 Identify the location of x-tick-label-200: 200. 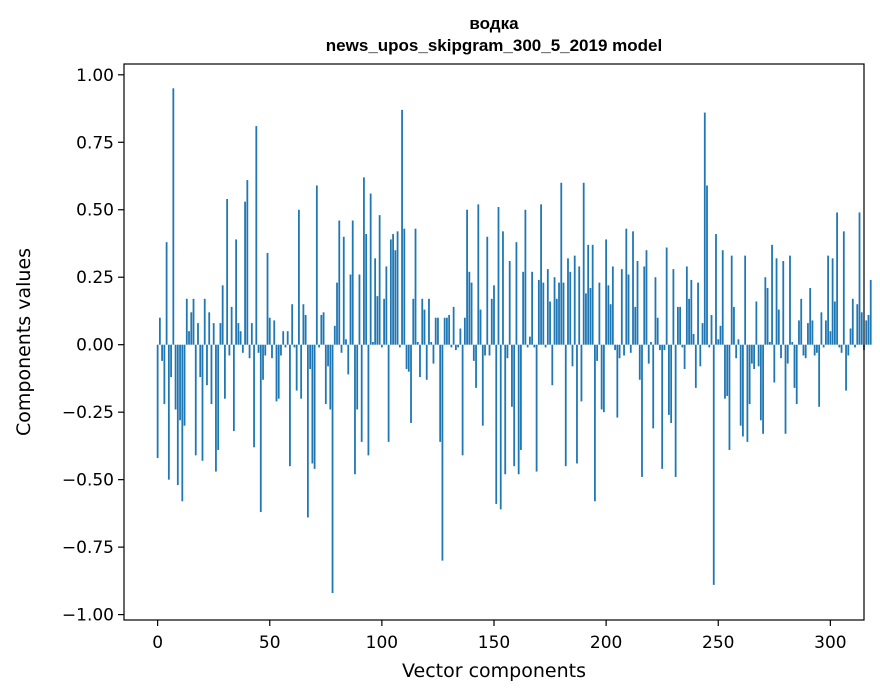
(606, 643).